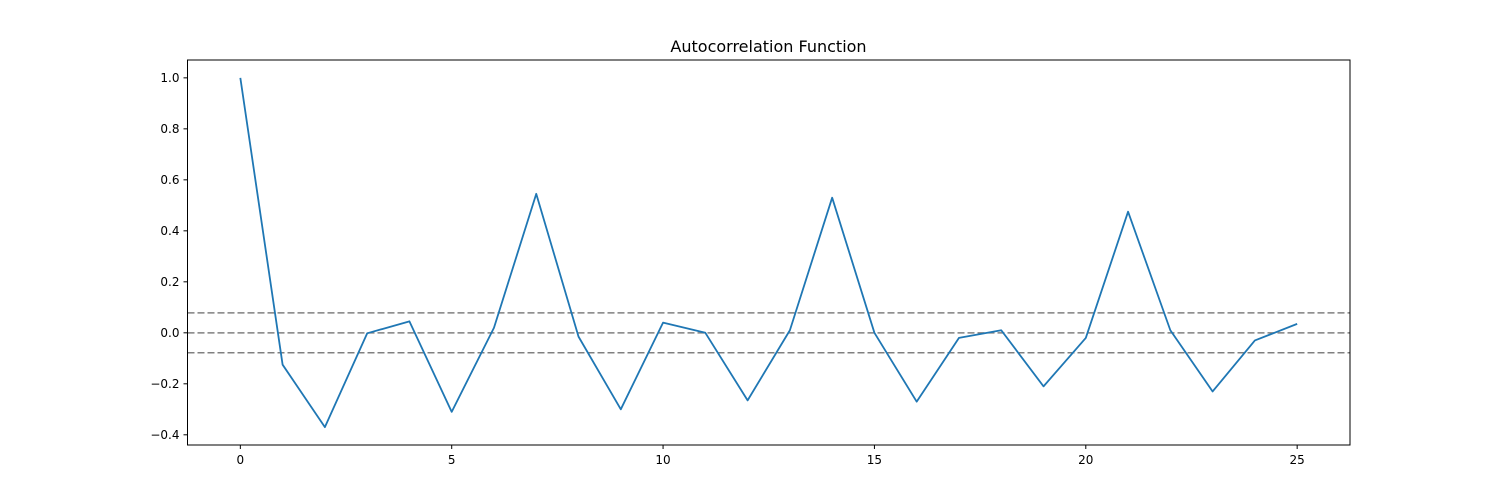 The height and width of the screenshot is (504, 1500). Describe the element at coordinates (169, 180) in the screenshot. I see `y-tick-label: 0.6` at that location.